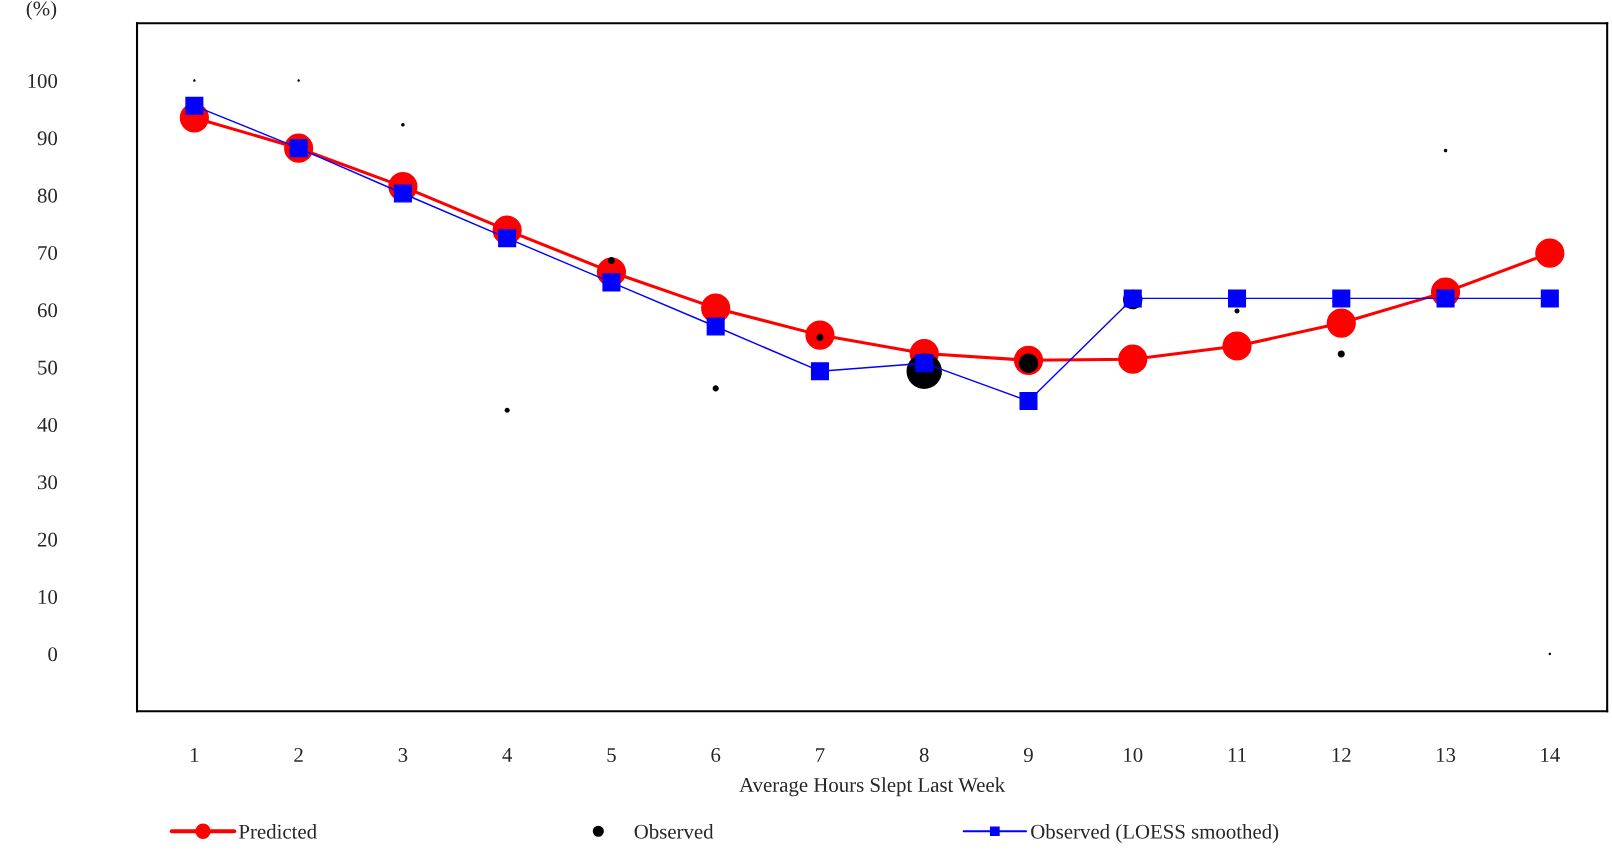 The width and height of the screenshot is (1612, 860). What do you see at coordinates (924, 754) in the screenshot?
I see `x-tick-label: 8` at bounding box center [924, 754].